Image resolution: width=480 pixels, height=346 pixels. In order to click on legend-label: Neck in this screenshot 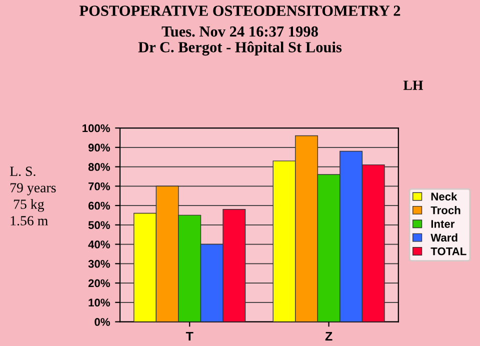, I will do `click(444, 196)`.